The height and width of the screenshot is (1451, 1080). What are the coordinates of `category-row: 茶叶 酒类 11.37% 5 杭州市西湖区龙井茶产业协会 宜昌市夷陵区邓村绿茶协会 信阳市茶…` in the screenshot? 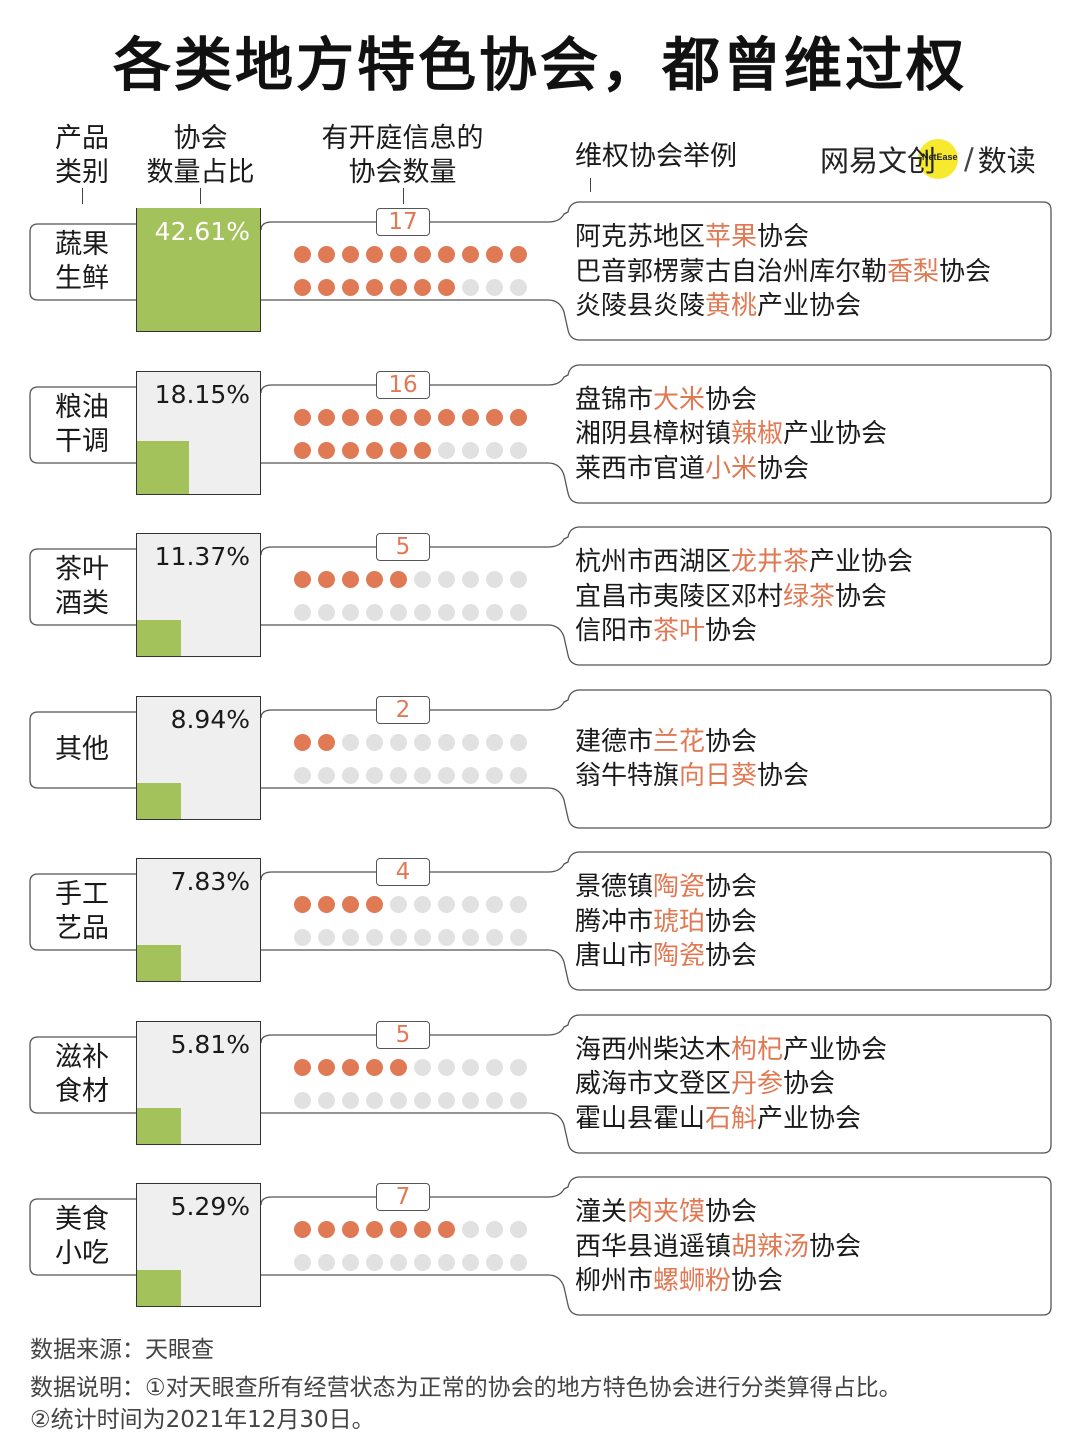 It's located at (540, 596).